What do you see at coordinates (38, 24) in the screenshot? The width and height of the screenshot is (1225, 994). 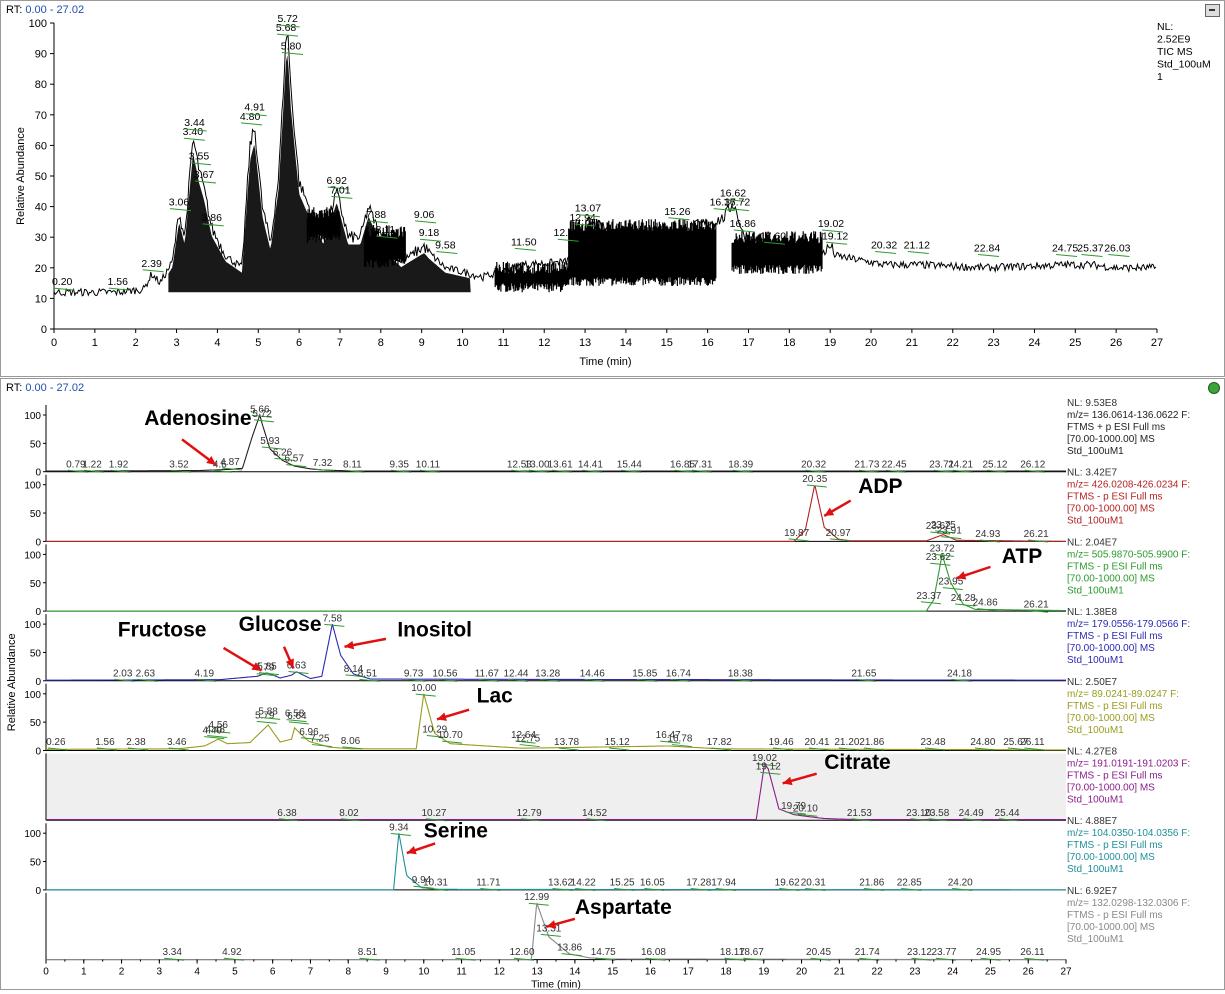 I see `y-tick-label: 100` at bounding box center [38, 24].